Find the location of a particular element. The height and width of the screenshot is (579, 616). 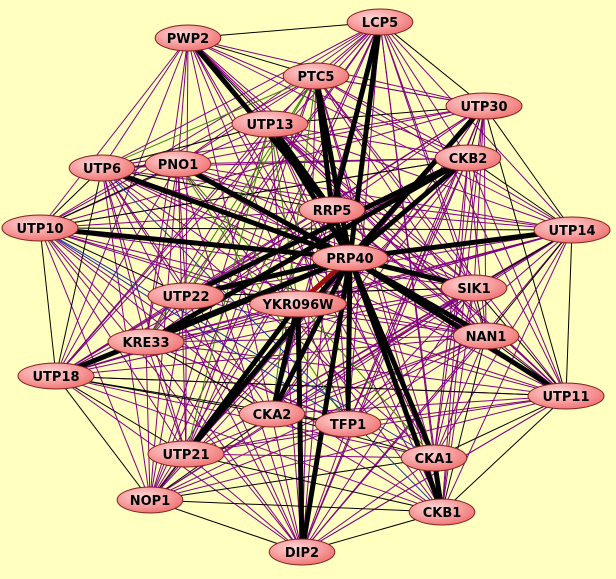

edge-utp14-utp30 is located at coordinates (528, 168).